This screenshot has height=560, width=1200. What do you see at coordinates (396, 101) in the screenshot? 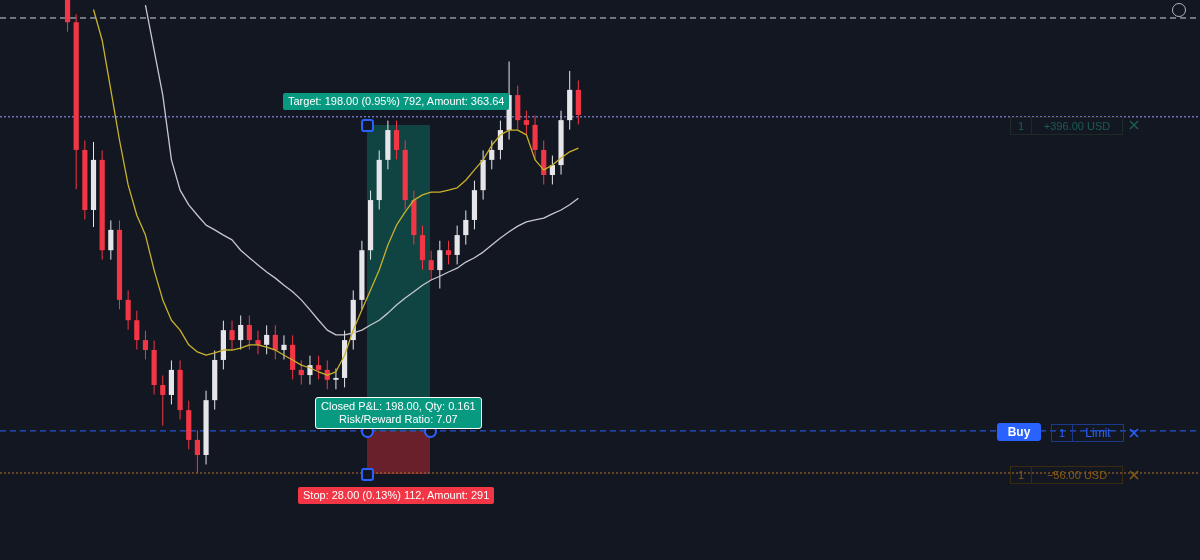
I see `annotation: Target: 198.00 (0.95%) 792, Amount: 363.64` at bounding box center [396, 101].